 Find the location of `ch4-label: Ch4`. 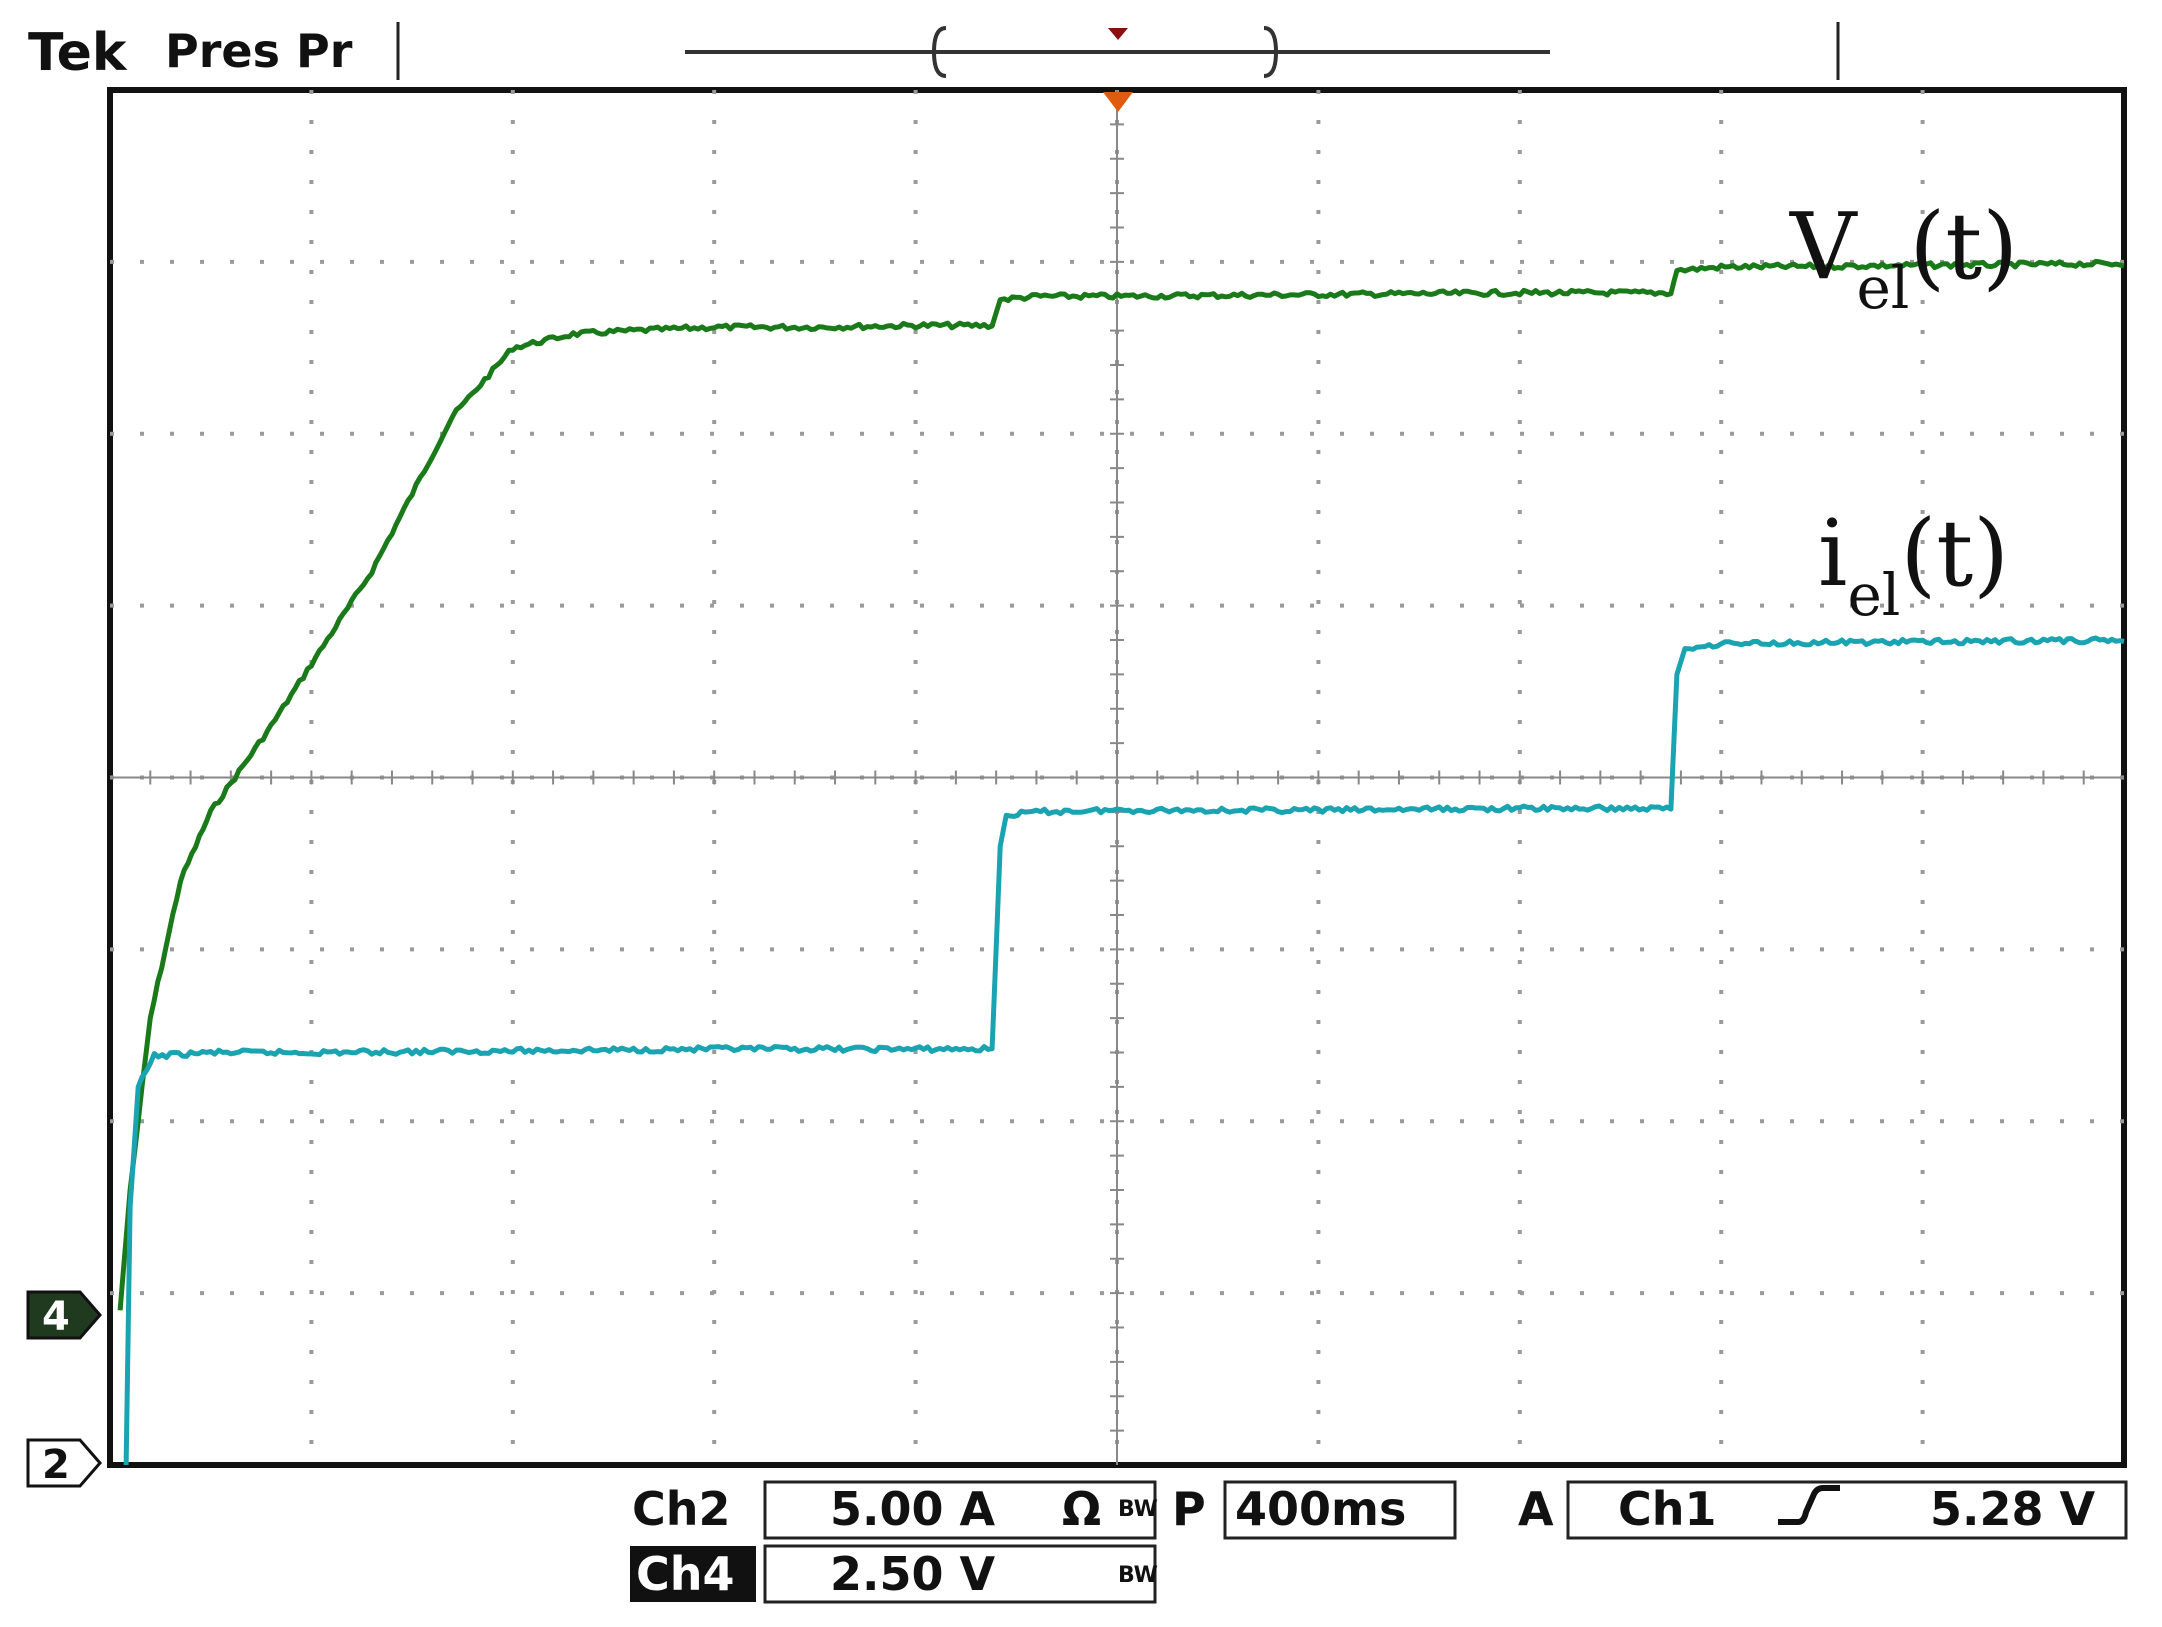

ch4-label: Ch4 is located at coordinates (685, 1574).